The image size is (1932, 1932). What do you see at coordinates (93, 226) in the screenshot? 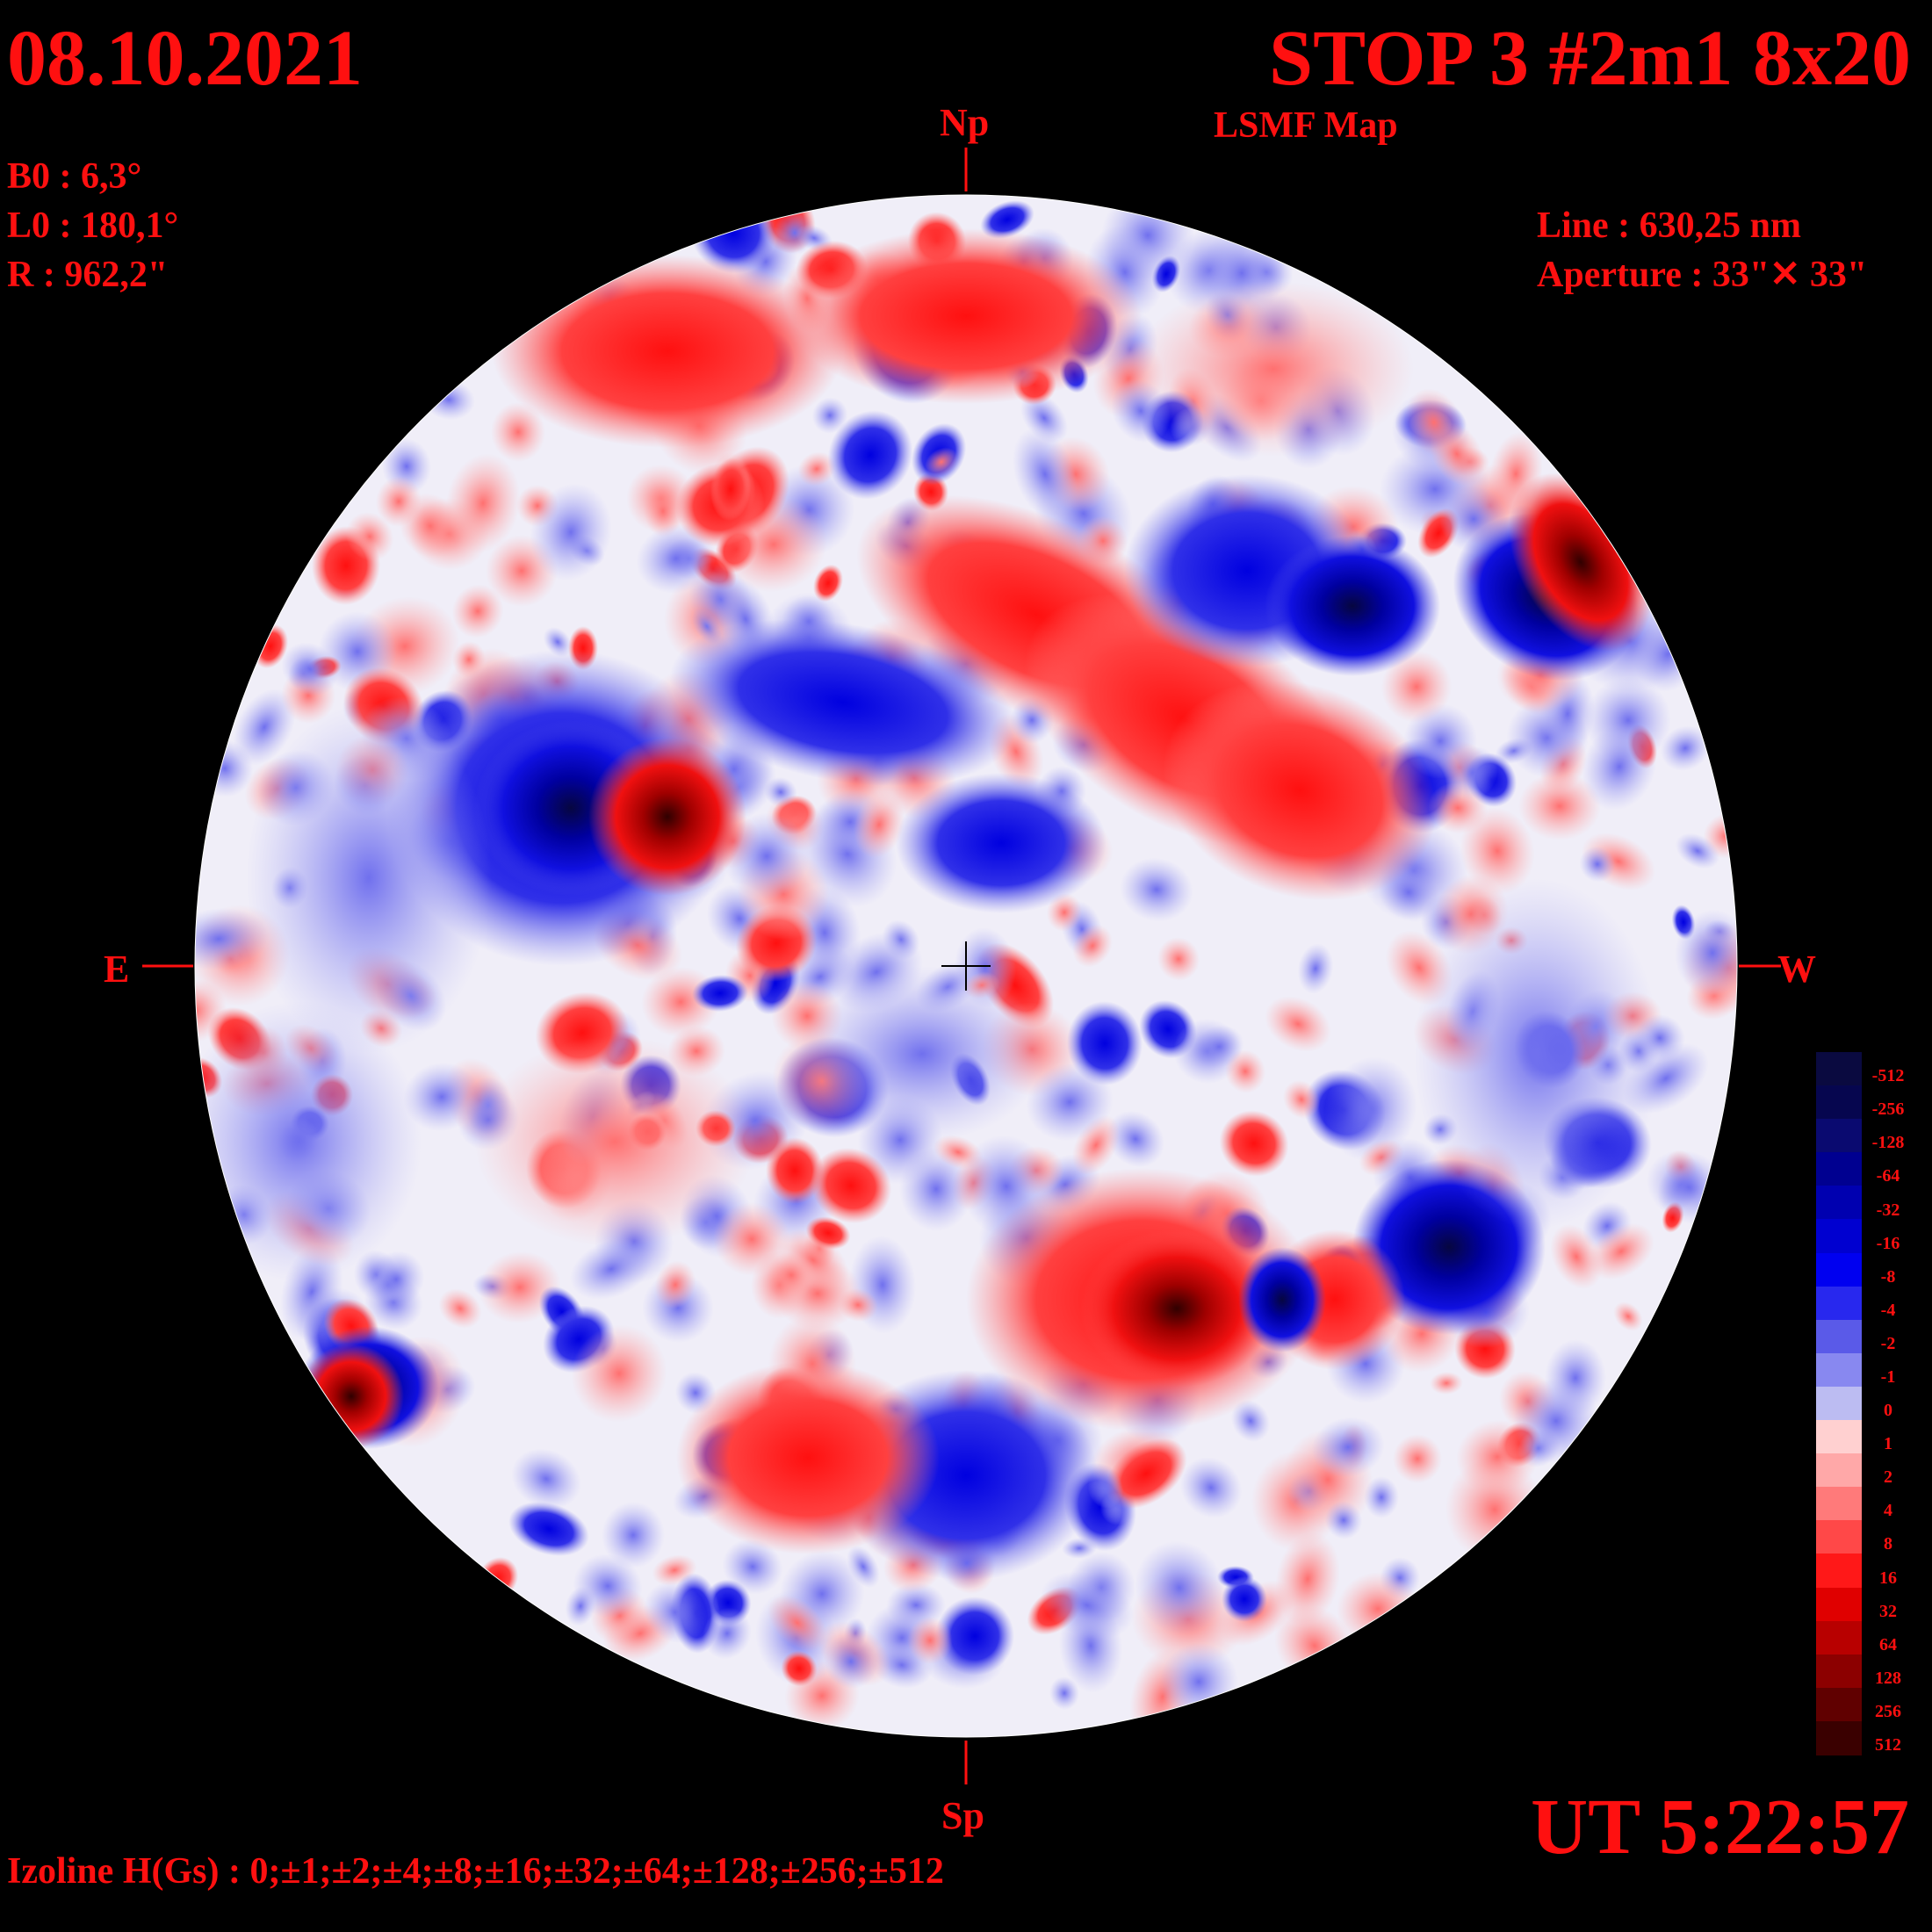
I see `l0-parameter: L0 : 180,1°` at bounding box center [93, 226].